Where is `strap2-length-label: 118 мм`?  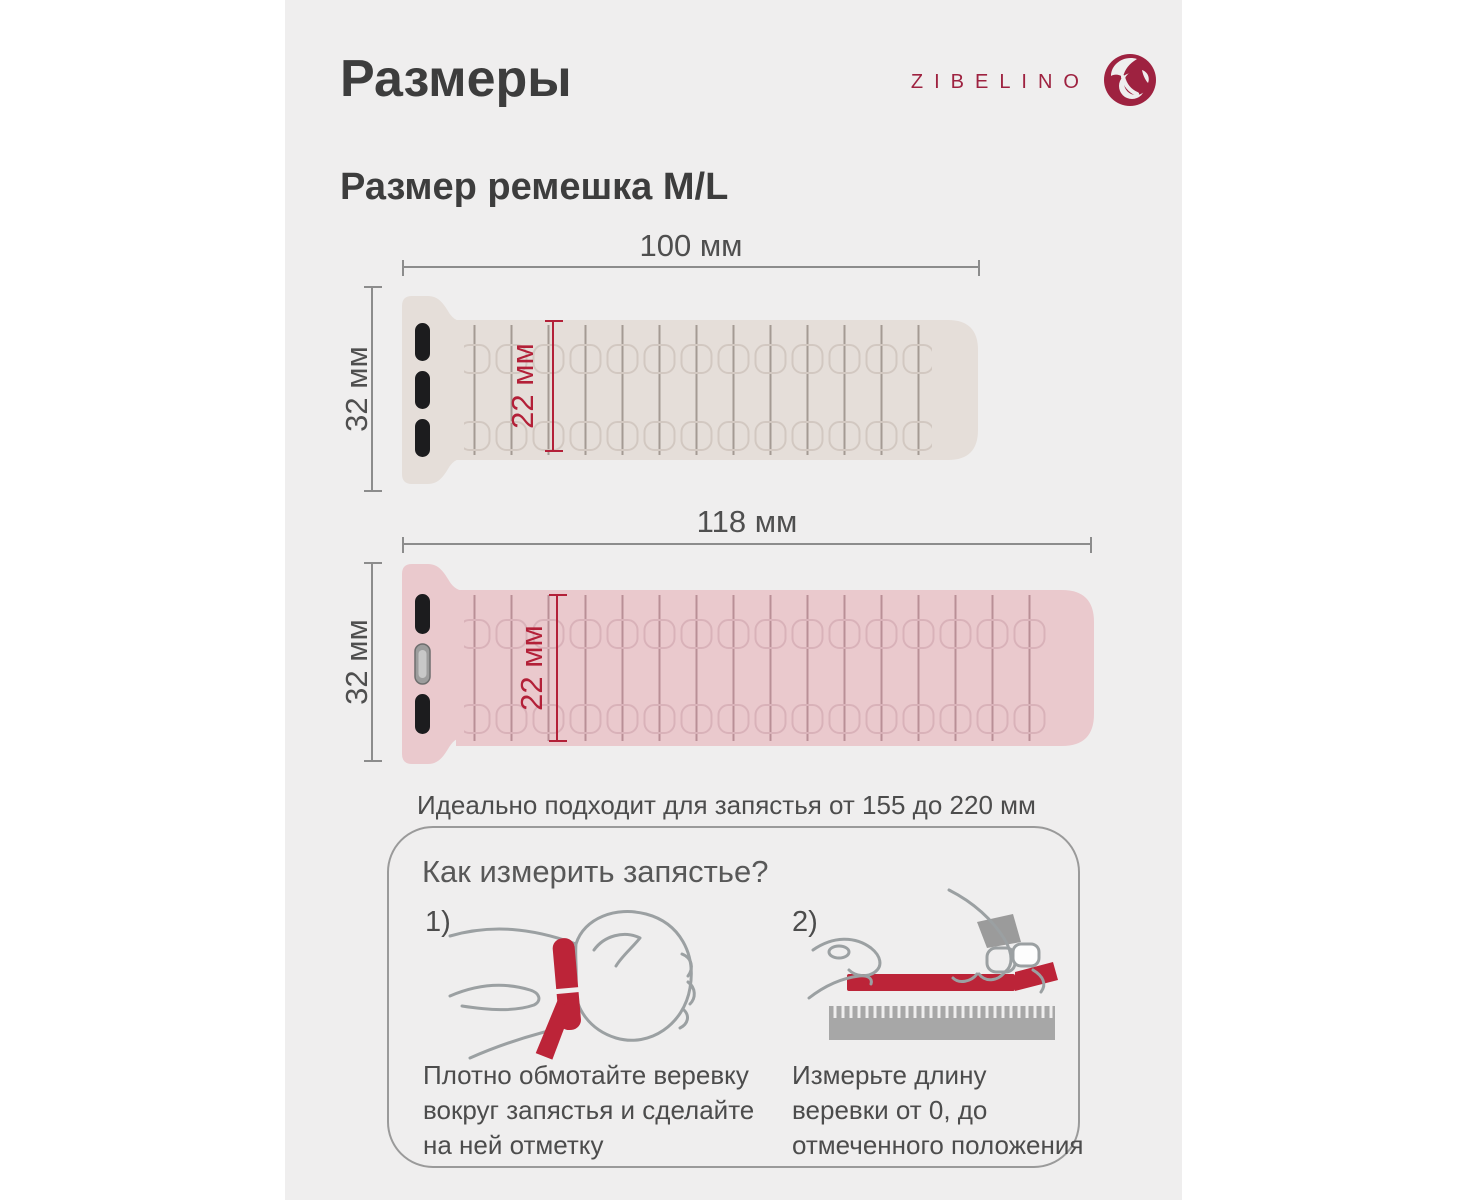 strap2-length-label: 118 мм is located at coordinates (747, 521).